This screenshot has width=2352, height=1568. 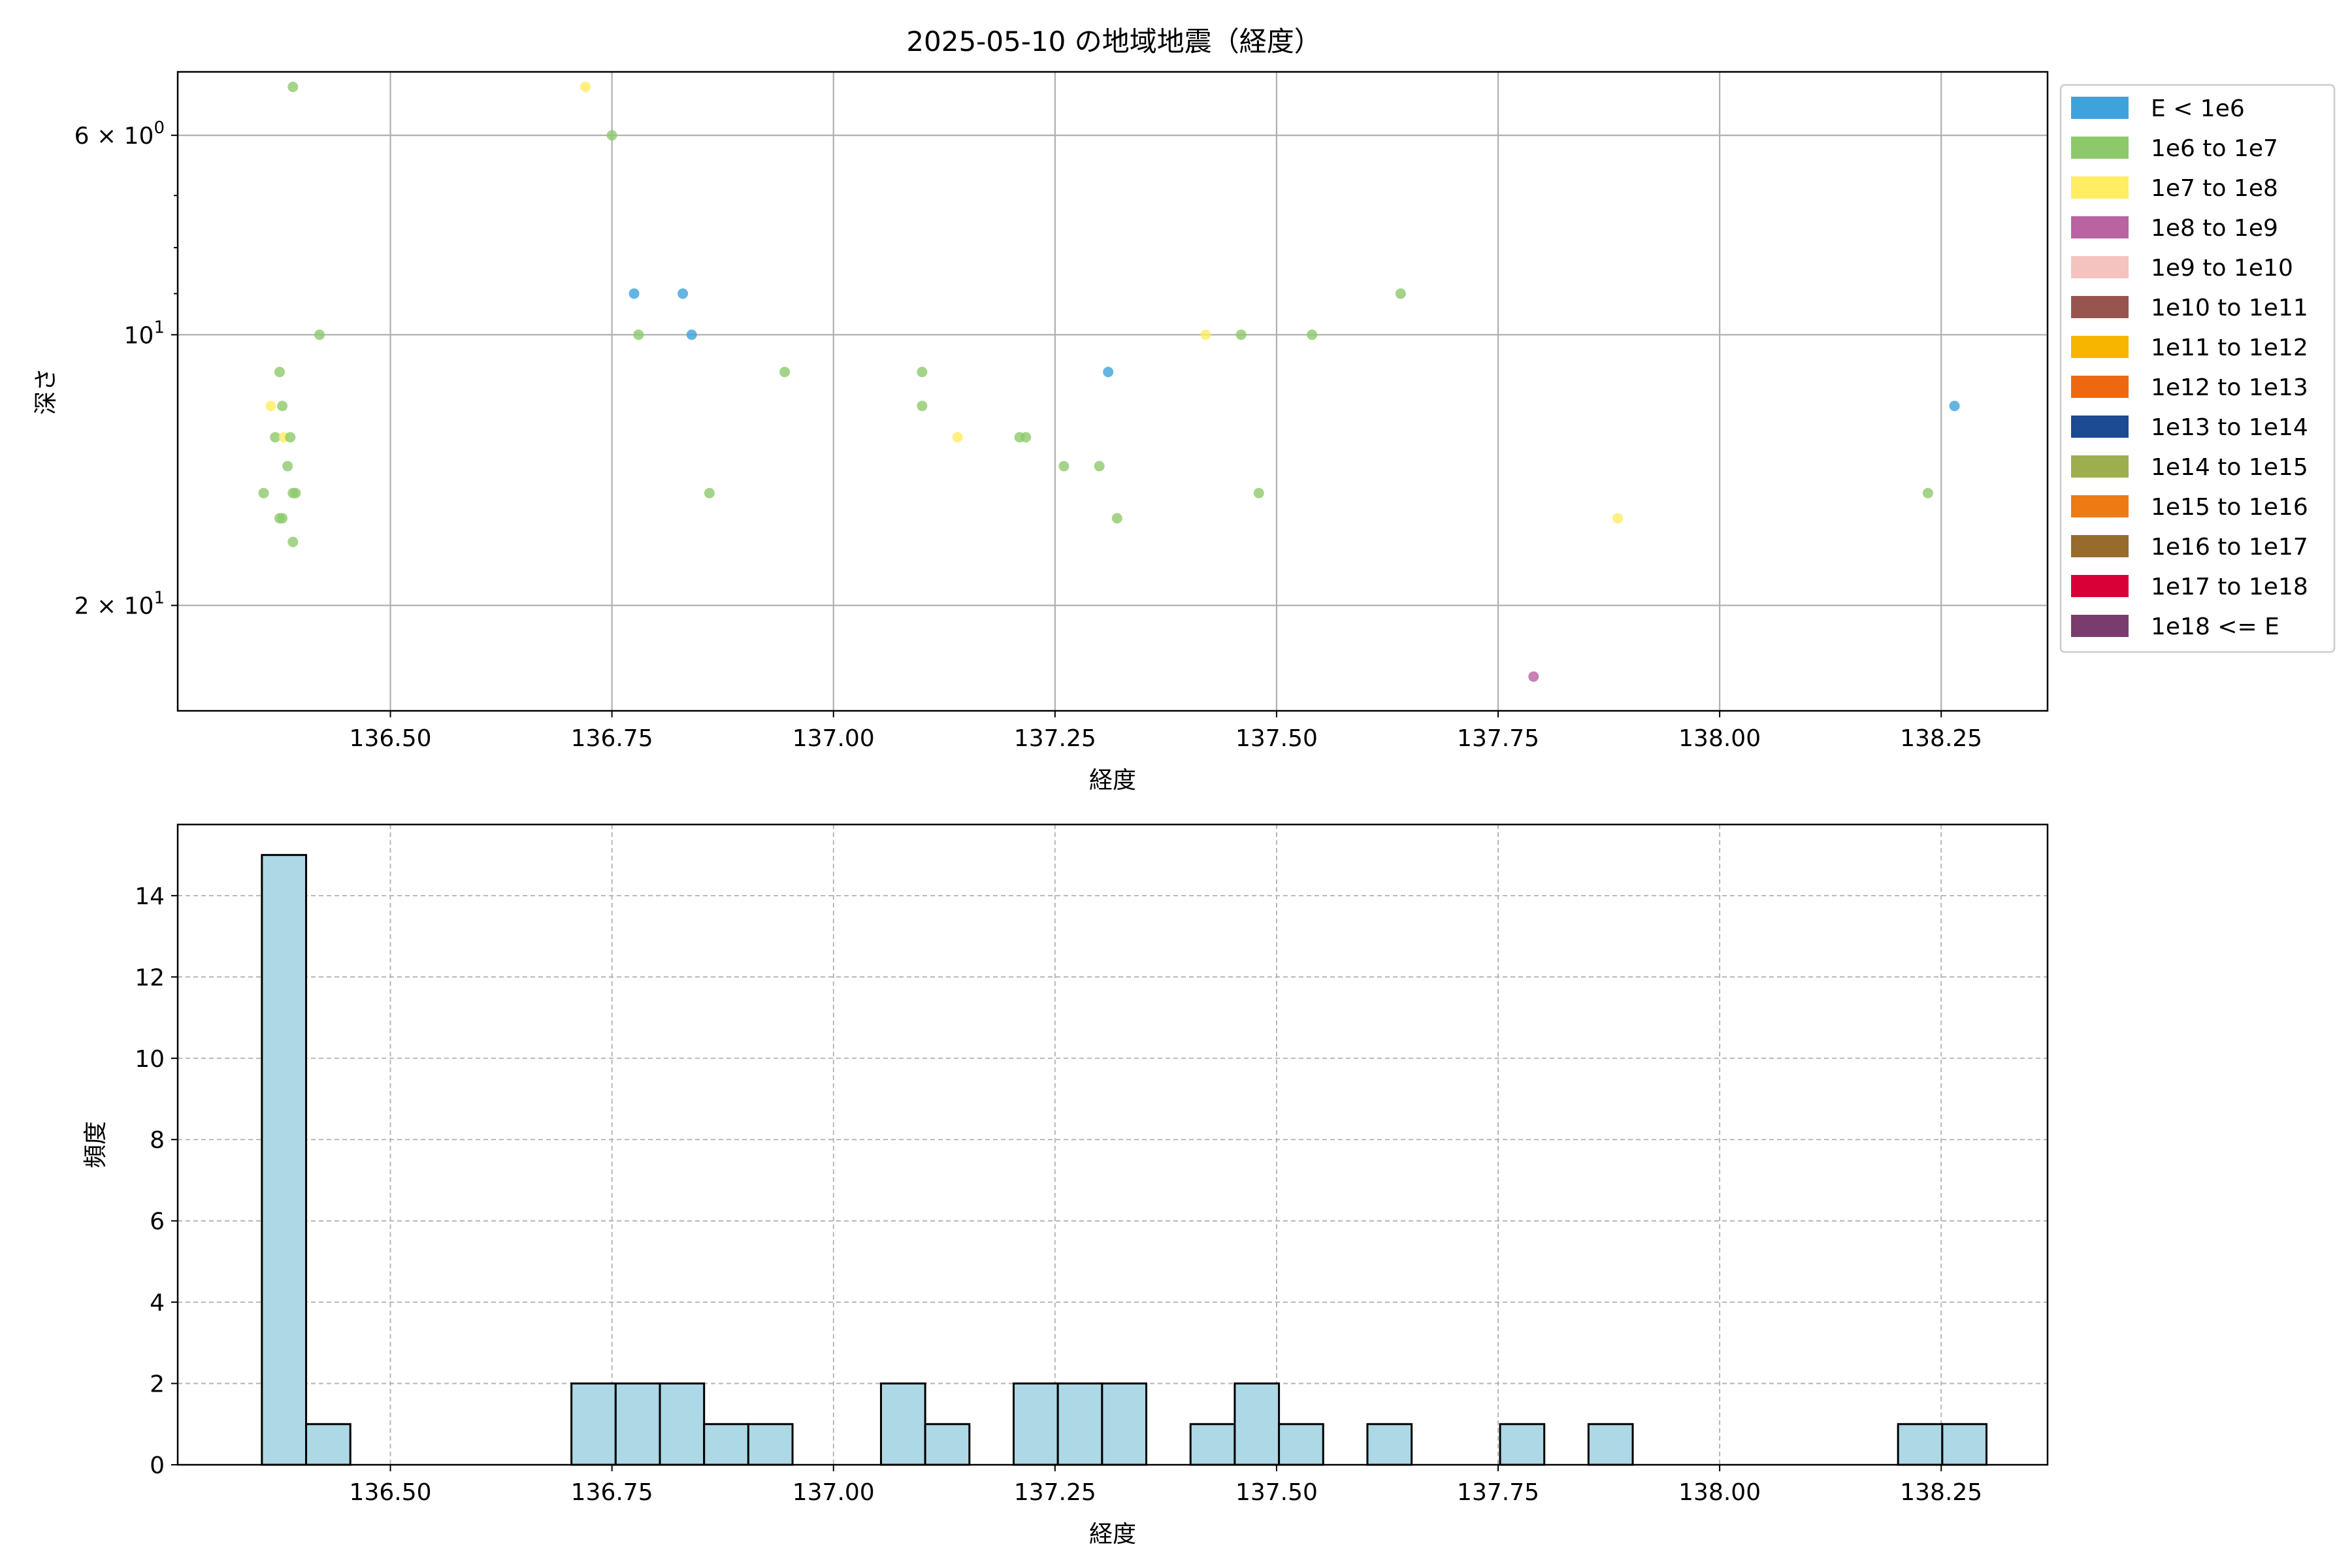 I want to click on legend-entry-label: 1e6 to 1e7, so click(x=2214, y=148).